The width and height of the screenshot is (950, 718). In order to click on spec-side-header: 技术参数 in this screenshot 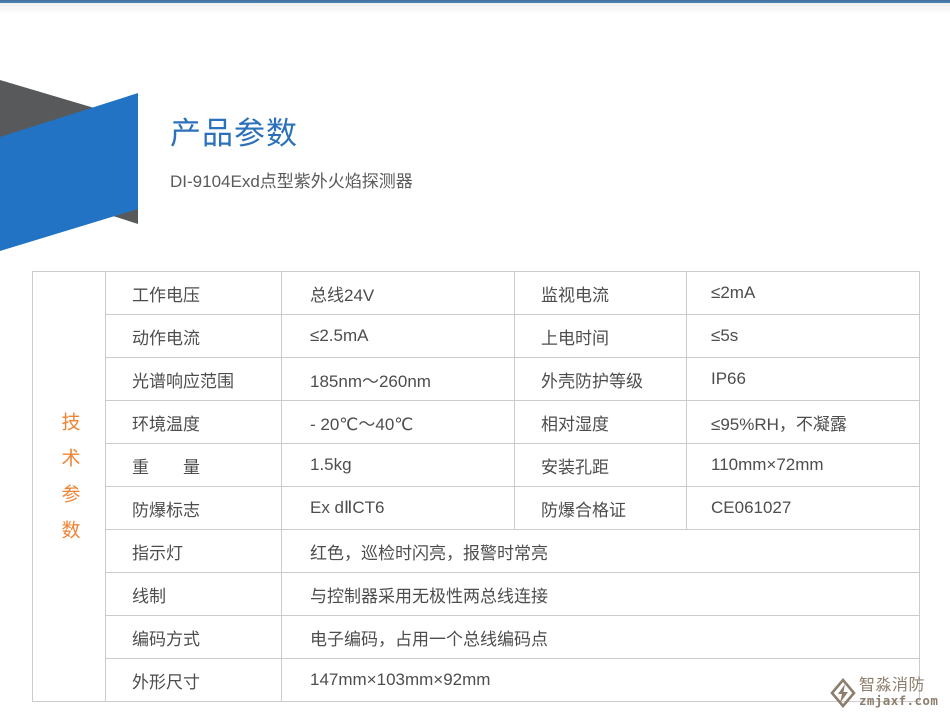, I will do `click(69, 486)`.